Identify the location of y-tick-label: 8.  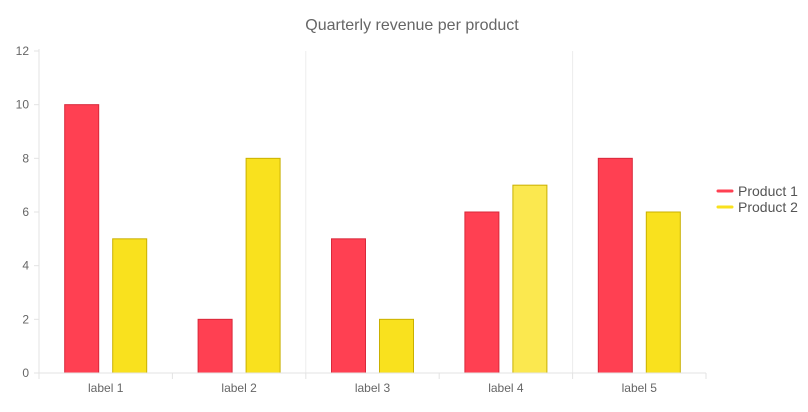
(25, 158).